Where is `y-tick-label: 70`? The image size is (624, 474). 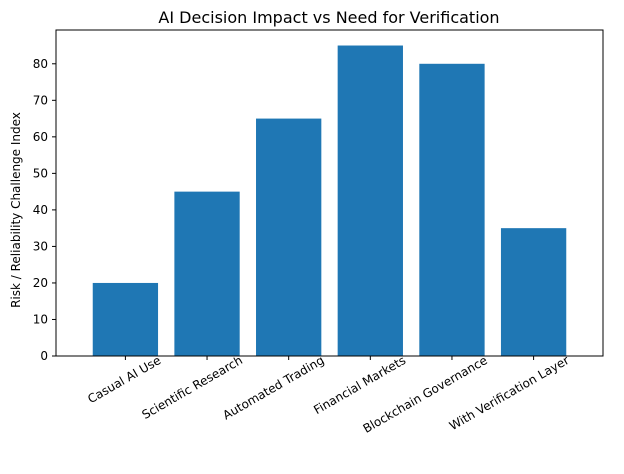
y-tick-label: 70 is located at coordinates (40, 100).